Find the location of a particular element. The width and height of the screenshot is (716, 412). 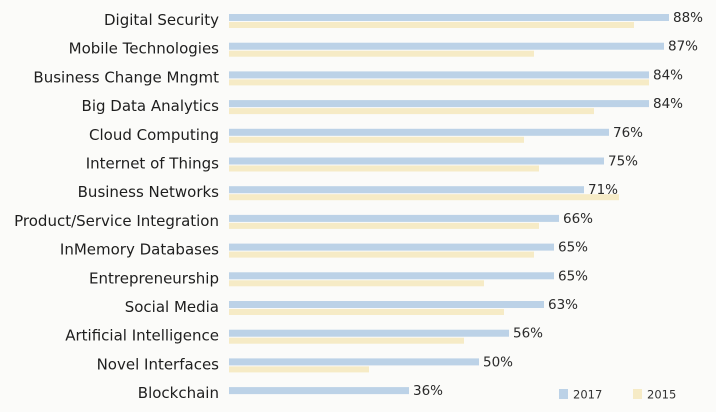

value-label: 75% is located at coordinates (623, 162).